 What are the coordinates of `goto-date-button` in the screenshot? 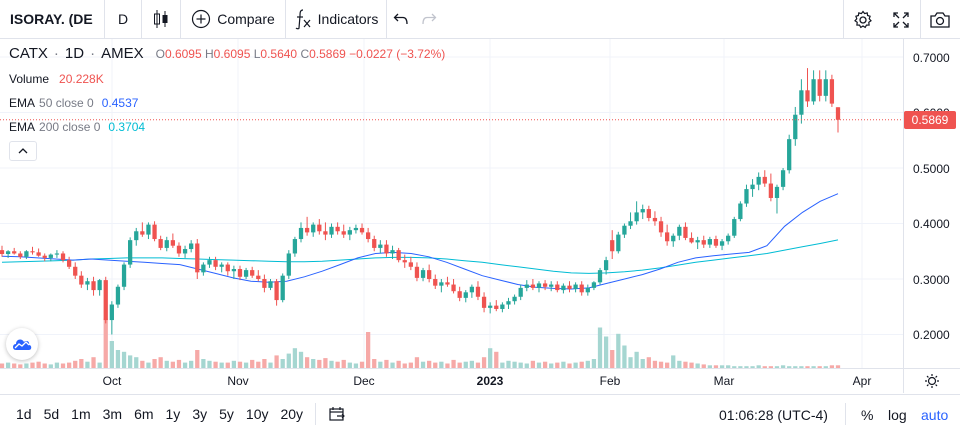 It's located at (337, 414).